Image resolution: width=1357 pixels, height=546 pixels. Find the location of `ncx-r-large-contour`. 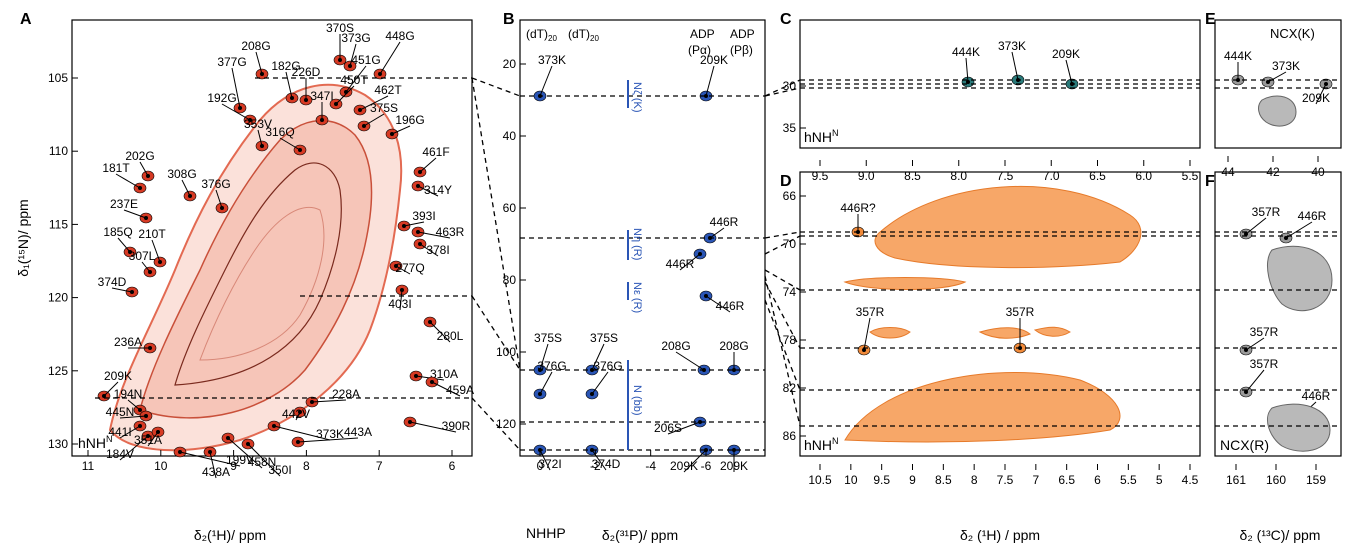

ncx-r-large-contour is located at coordinates (1300, 278).